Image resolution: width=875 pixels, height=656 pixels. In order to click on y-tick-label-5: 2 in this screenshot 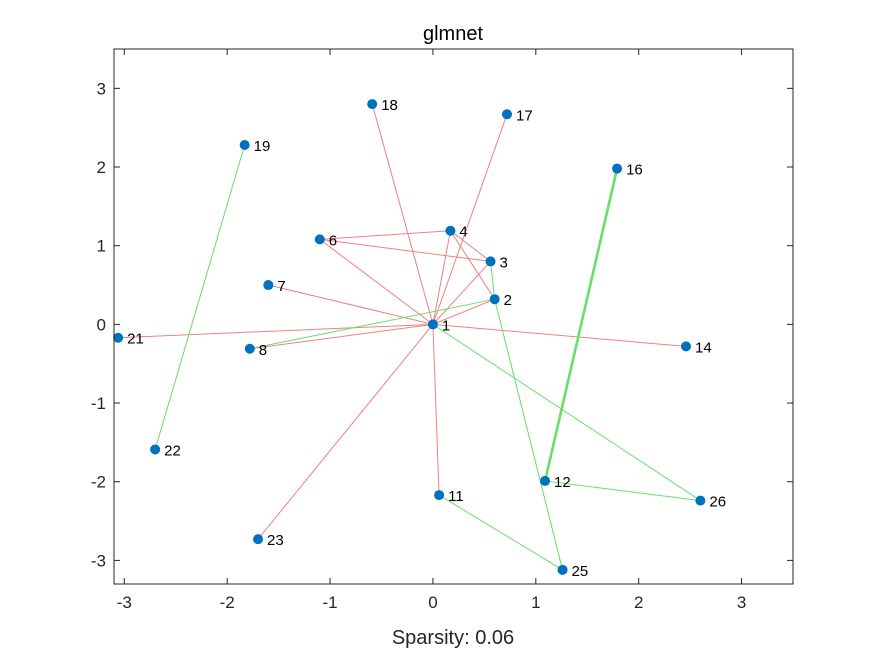, I will do `click(101, 167)`.